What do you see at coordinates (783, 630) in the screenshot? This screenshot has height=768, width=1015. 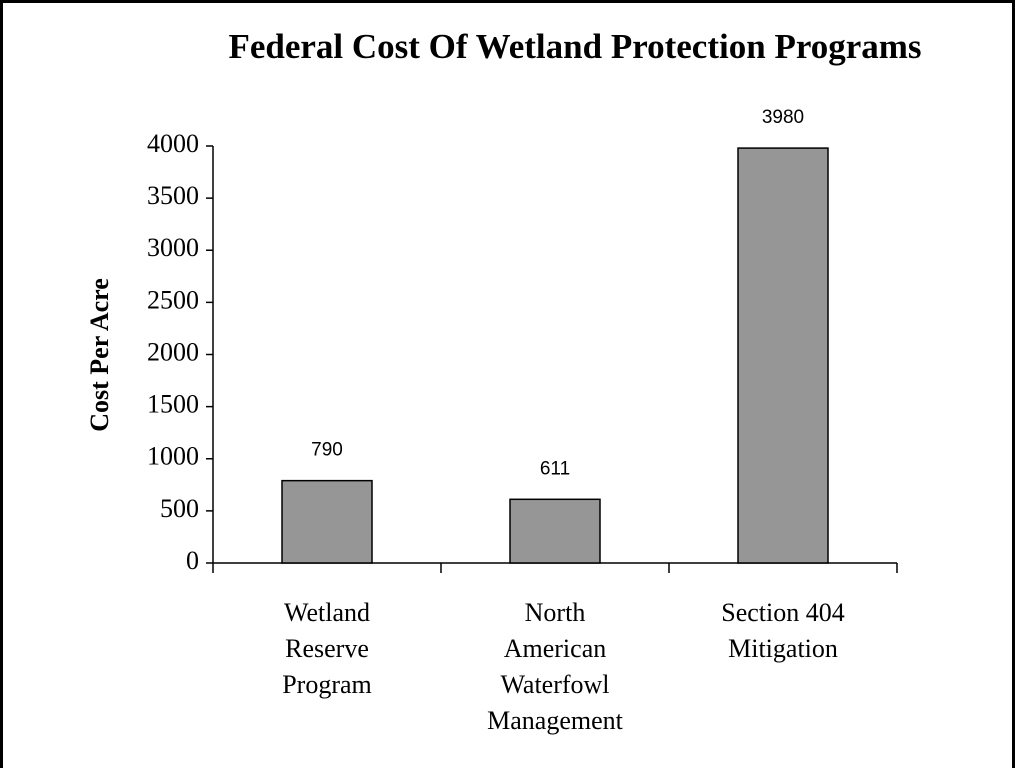 I see `x-tick-label: Section 404 Mitigation` at bounding box center [783, 630].